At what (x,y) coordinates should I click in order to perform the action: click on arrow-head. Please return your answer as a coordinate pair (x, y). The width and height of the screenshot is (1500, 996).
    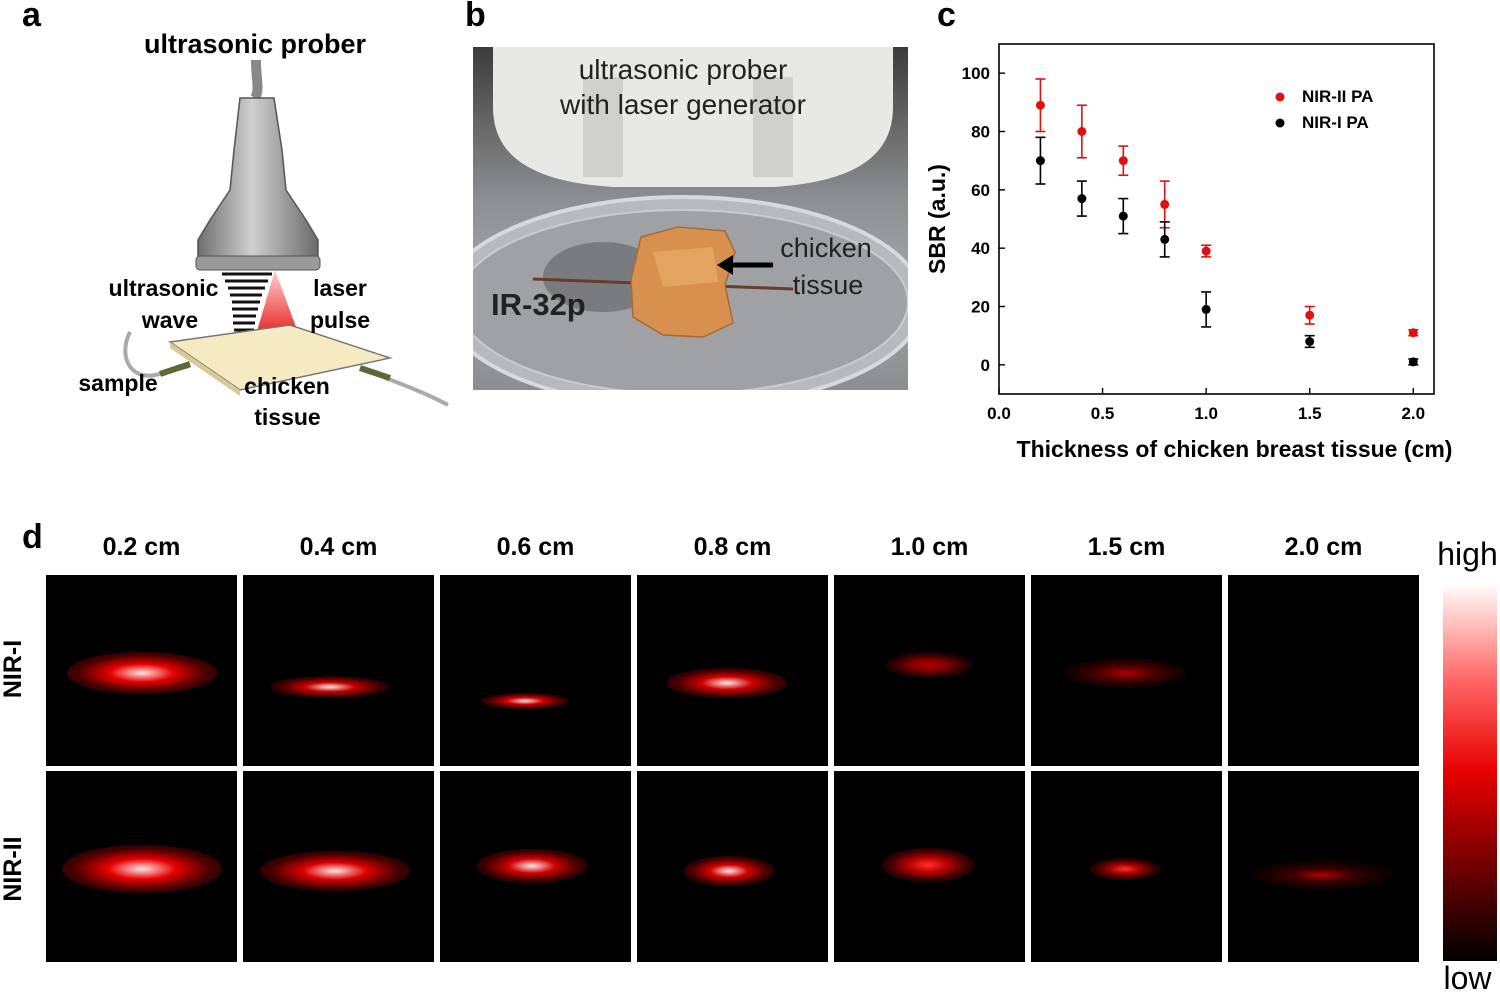
    Looking at the image, I should click on (725, 265).